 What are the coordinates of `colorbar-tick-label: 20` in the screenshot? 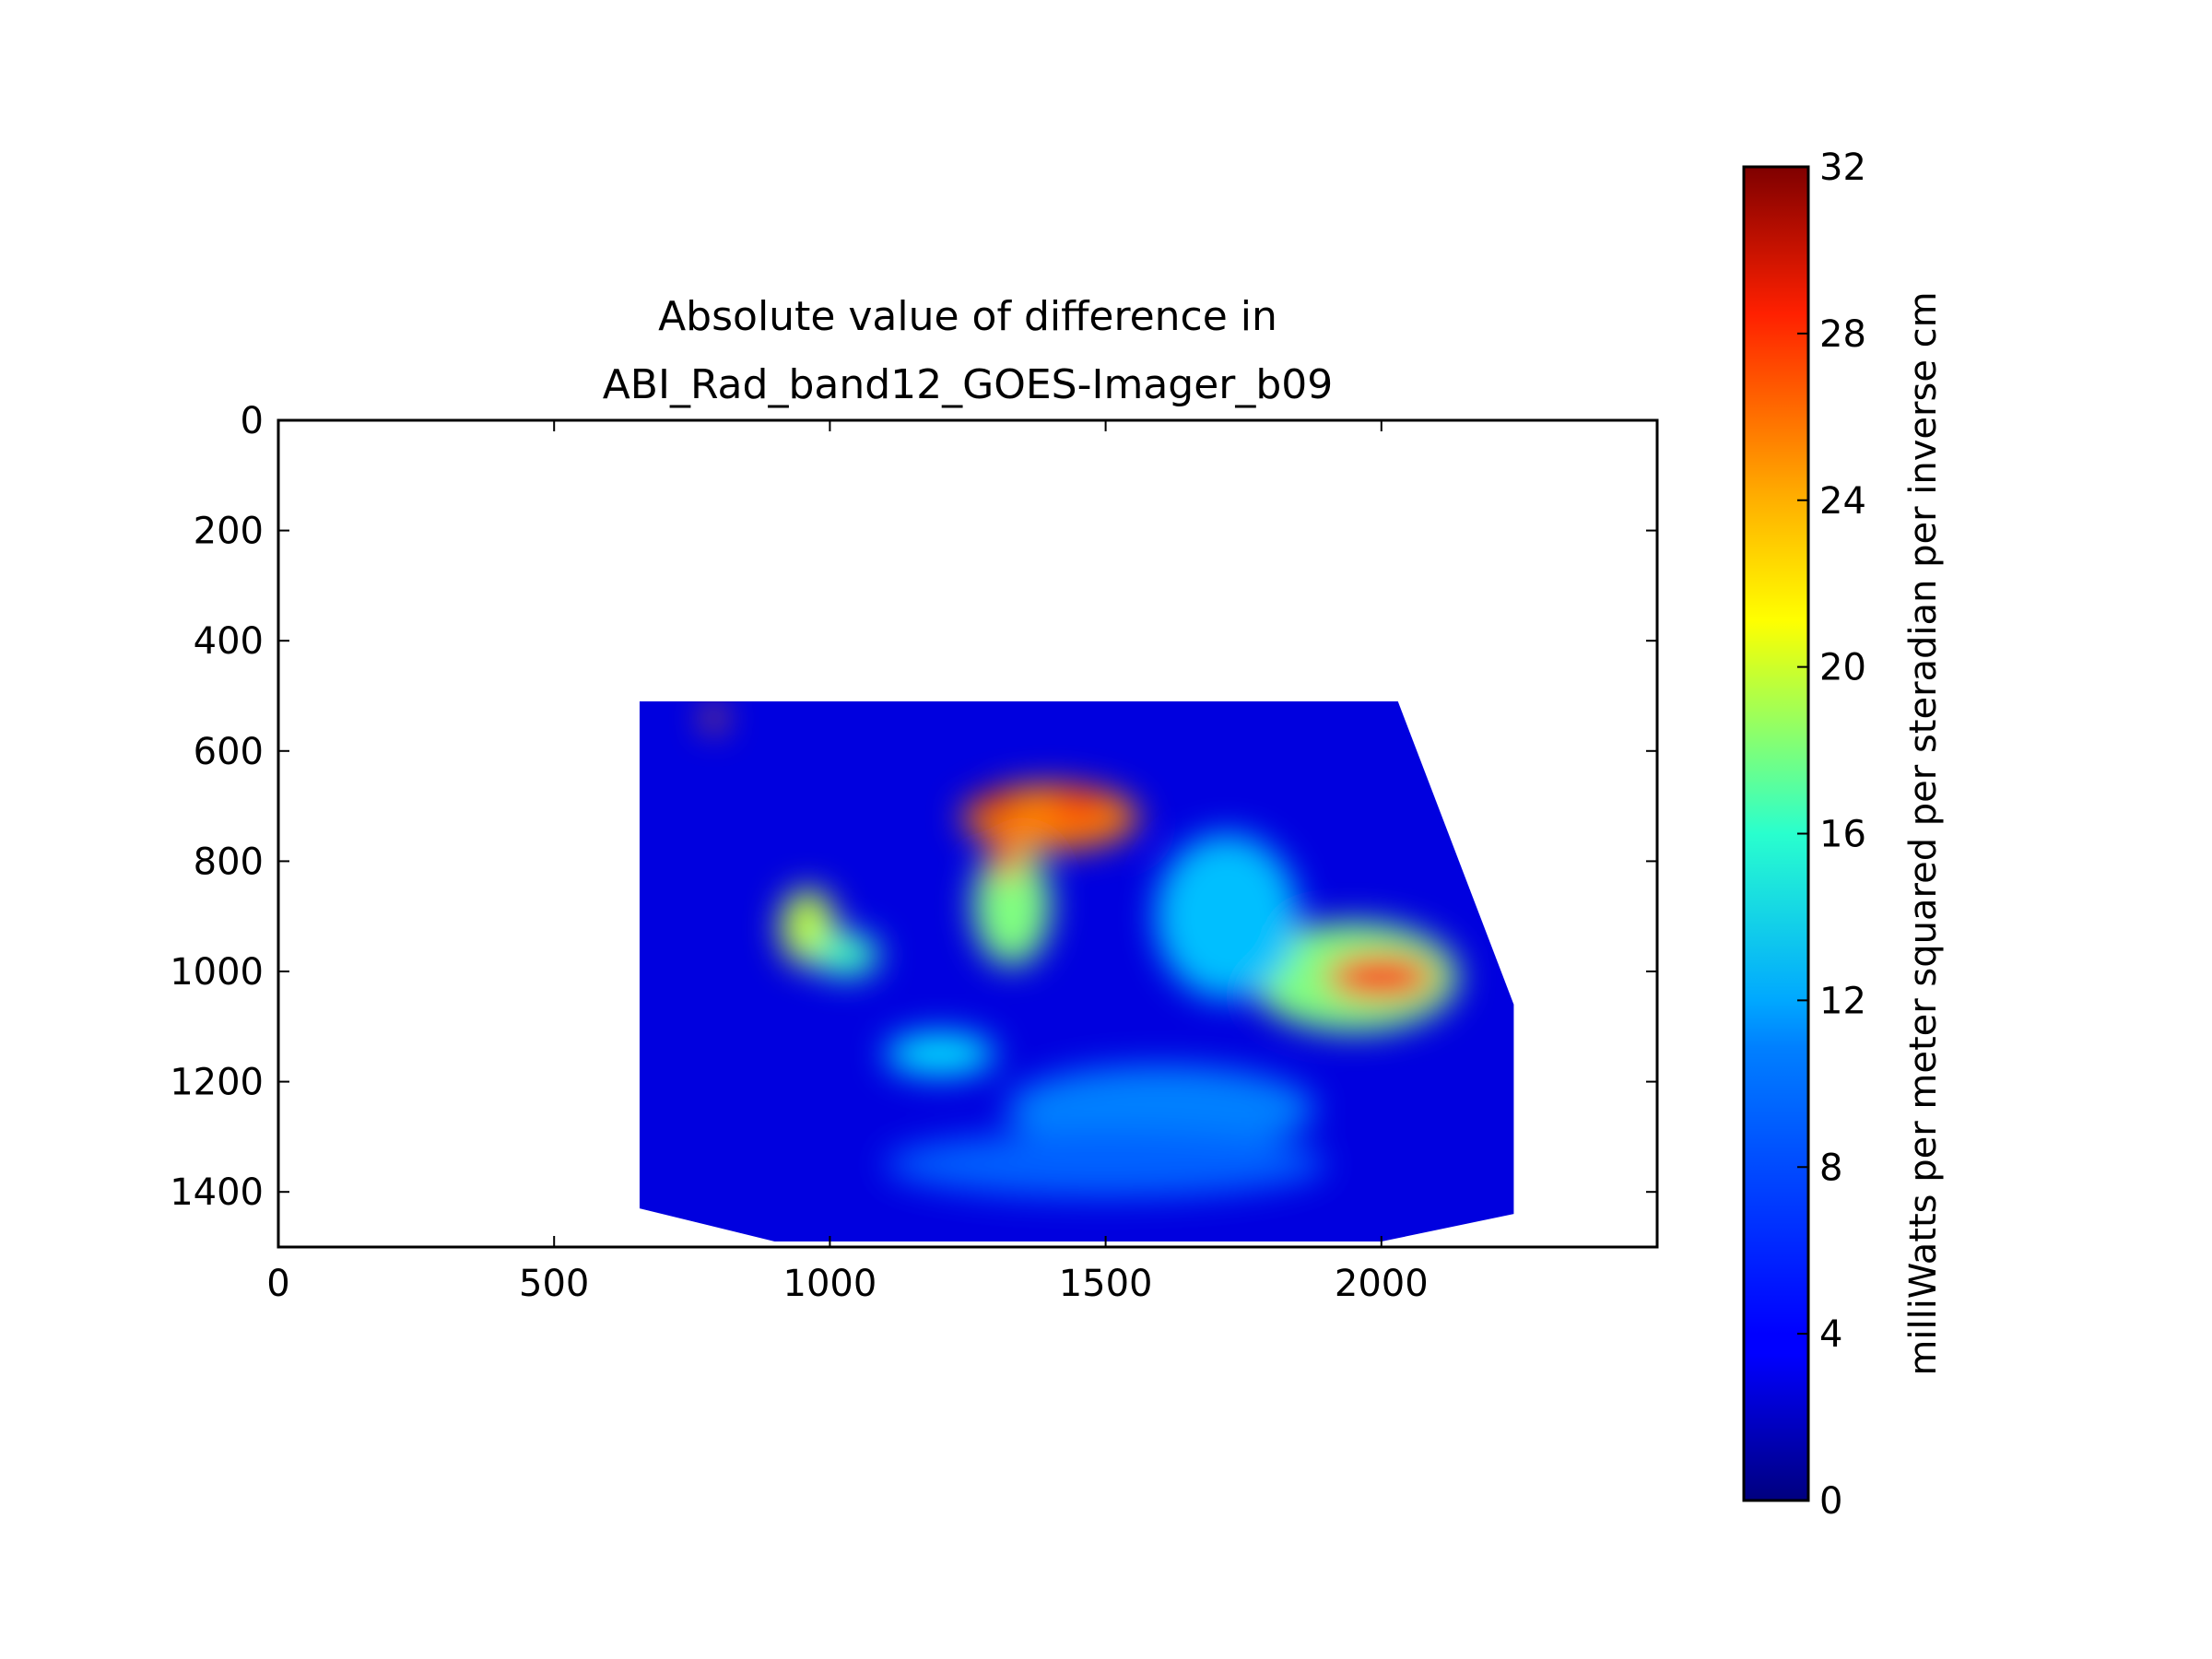 It's located at (1842, 668).